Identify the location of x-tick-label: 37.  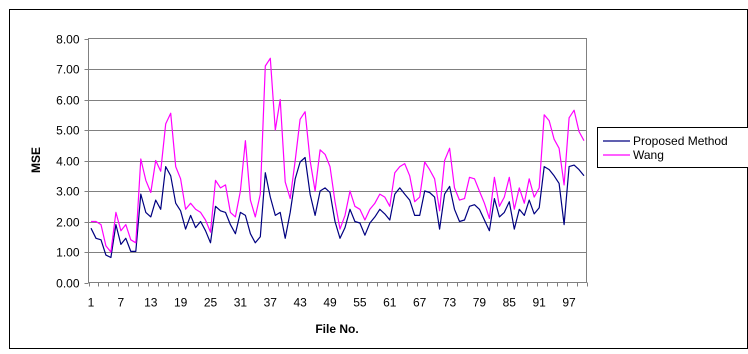
(271, 303).